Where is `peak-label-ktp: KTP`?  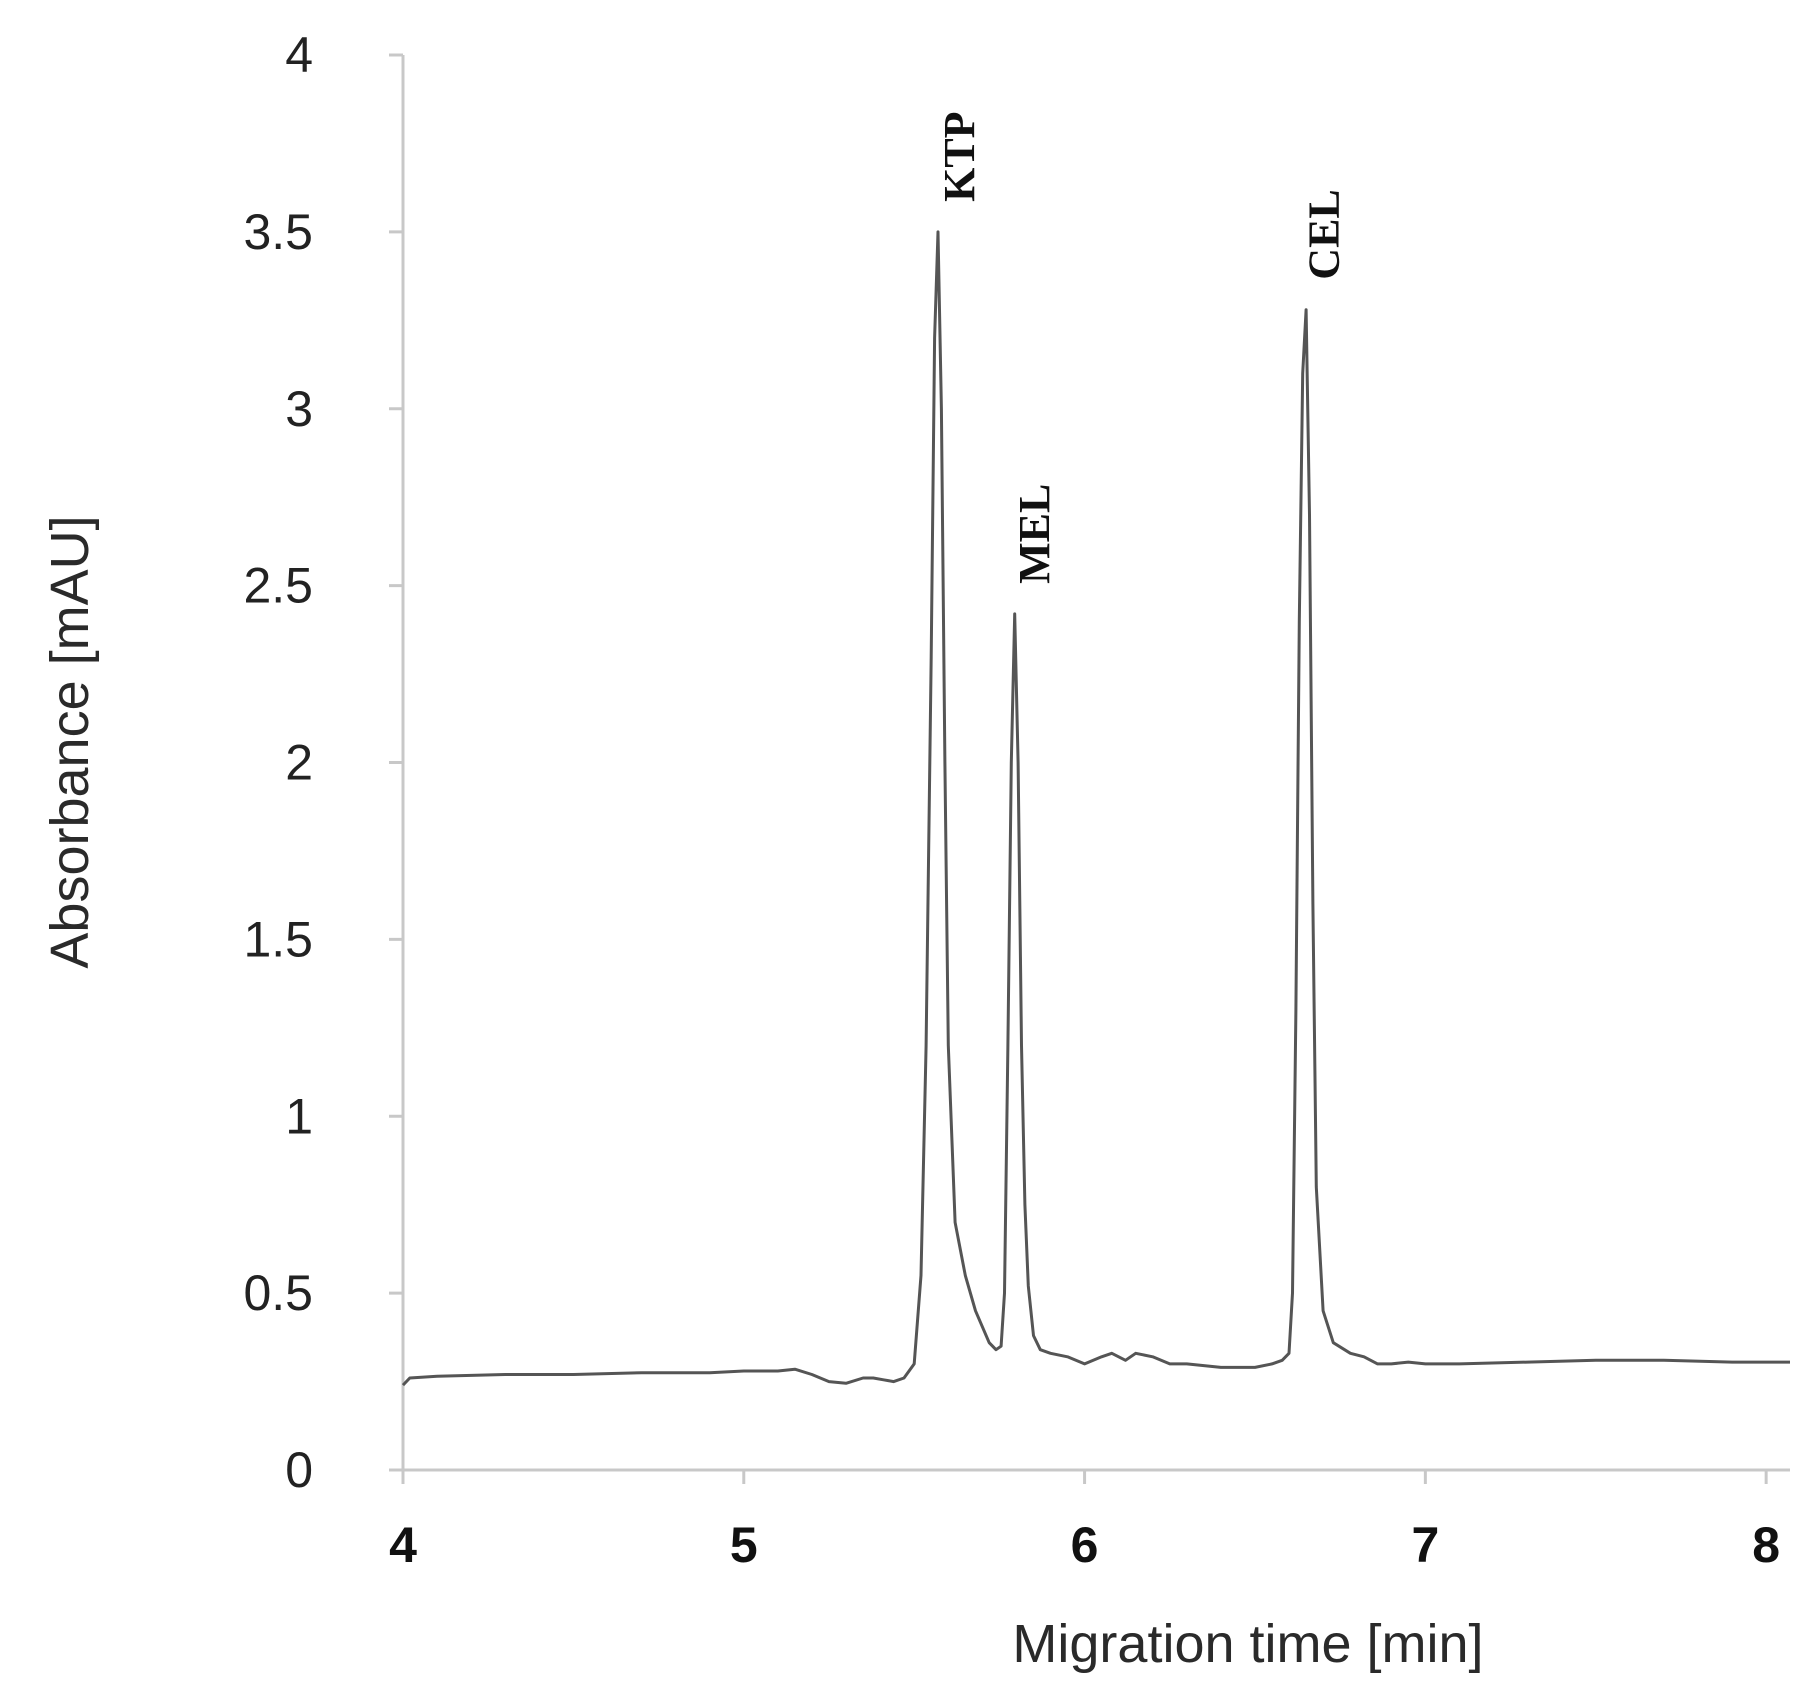
peak-label-ktp: KTP is located at coordinates (959, 156).